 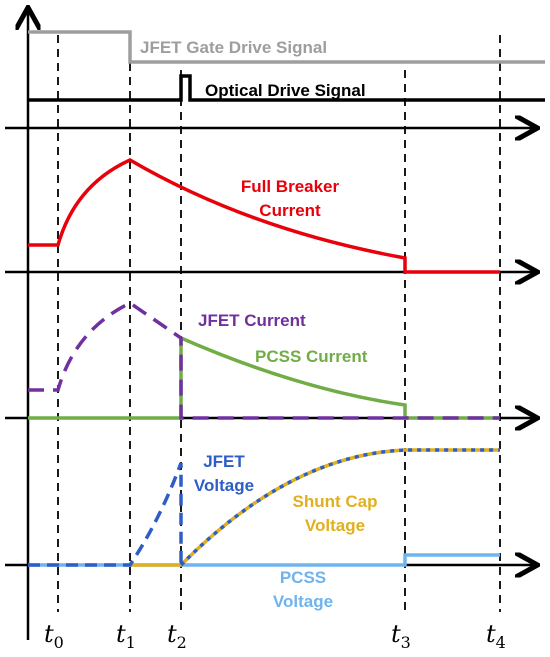 I want to click on time-marker: t4, so click(x=496, y=636).